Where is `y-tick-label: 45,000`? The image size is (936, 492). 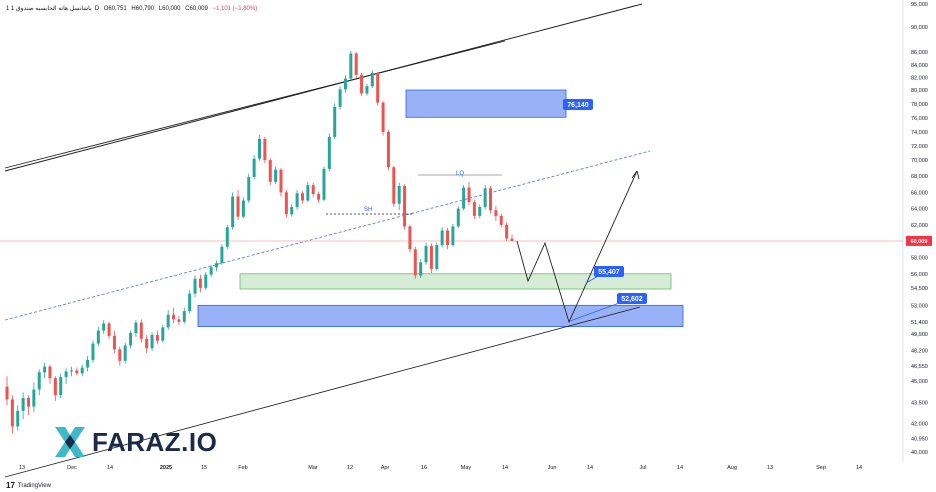
y-tick-label: 45,000 is located at coordinates (919, 382).